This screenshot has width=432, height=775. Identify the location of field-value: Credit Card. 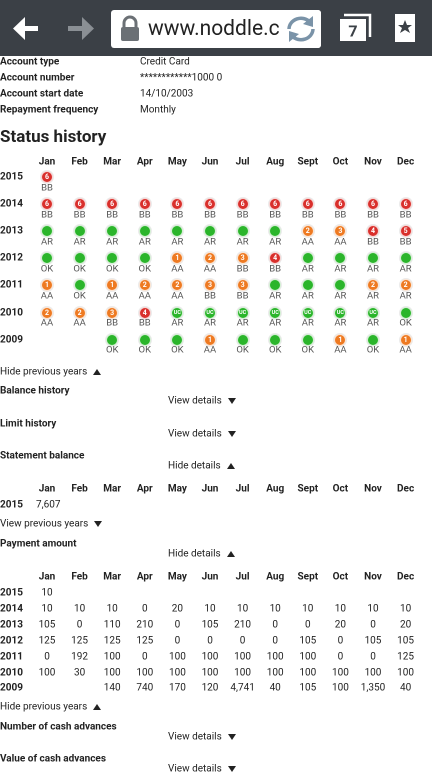
(165, 62).